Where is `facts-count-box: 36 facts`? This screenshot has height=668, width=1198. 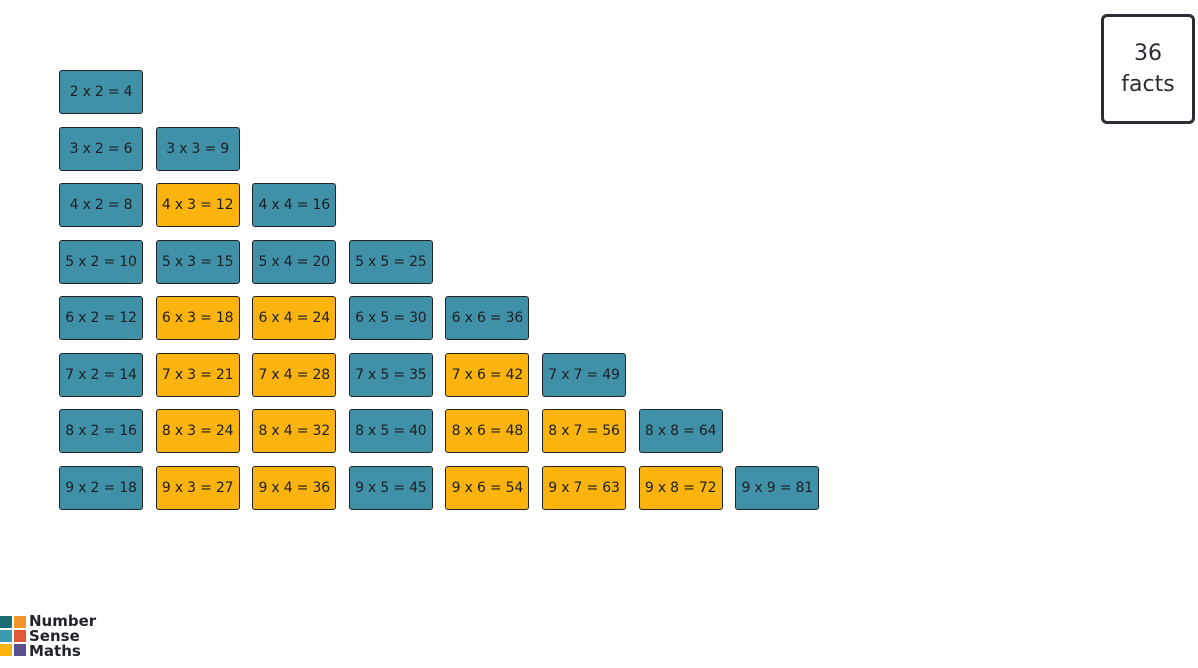 facts-count-box: 36 facts is located at coordinates (1148, 69).